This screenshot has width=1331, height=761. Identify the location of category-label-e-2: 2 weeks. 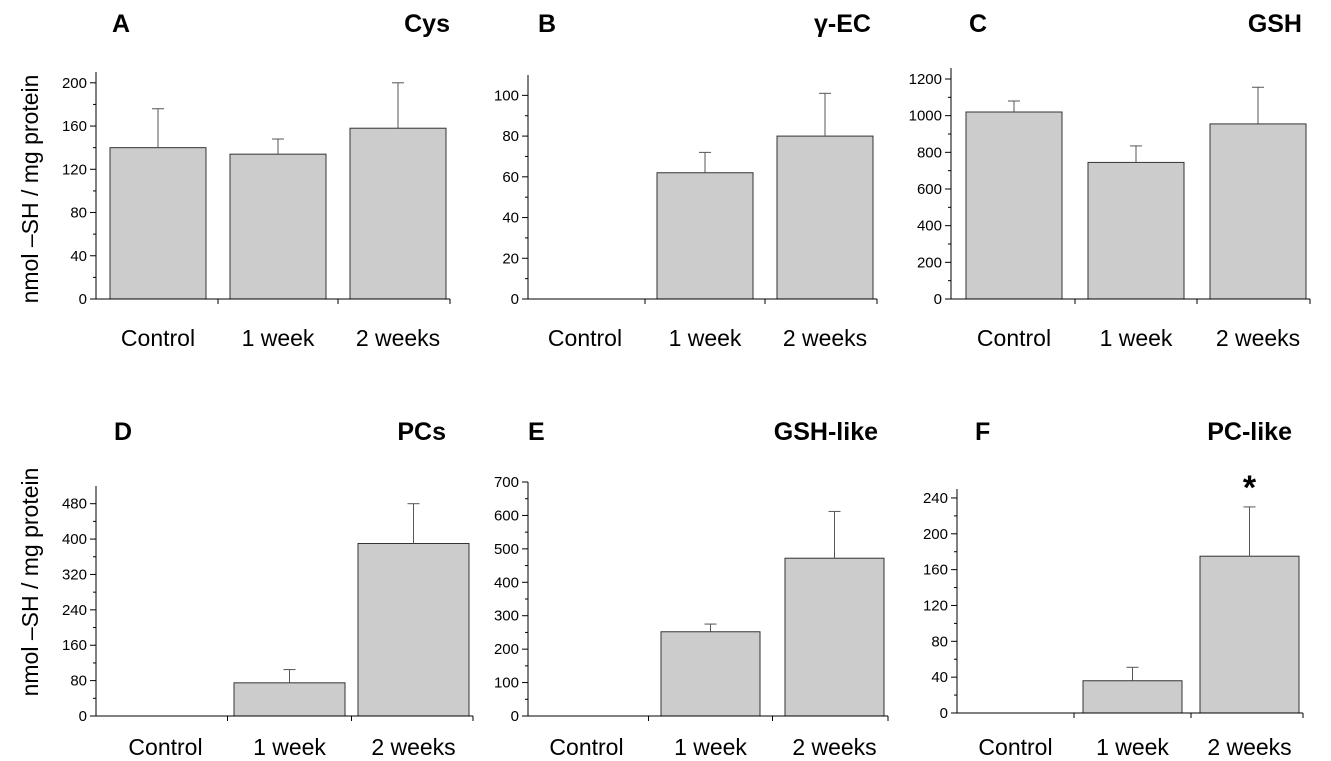
(834, 747).